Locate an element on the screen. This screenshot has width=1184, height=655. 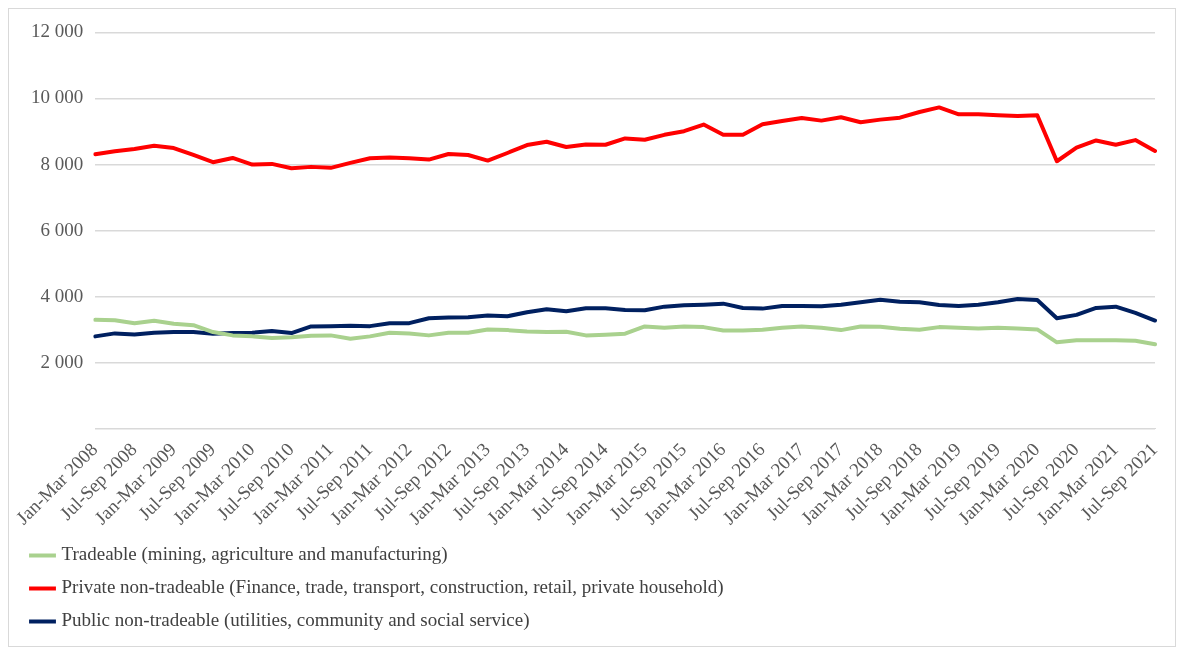
legend-label: Public non-tradeable (utilities, community and social service) is located at coordinates (295, 620).